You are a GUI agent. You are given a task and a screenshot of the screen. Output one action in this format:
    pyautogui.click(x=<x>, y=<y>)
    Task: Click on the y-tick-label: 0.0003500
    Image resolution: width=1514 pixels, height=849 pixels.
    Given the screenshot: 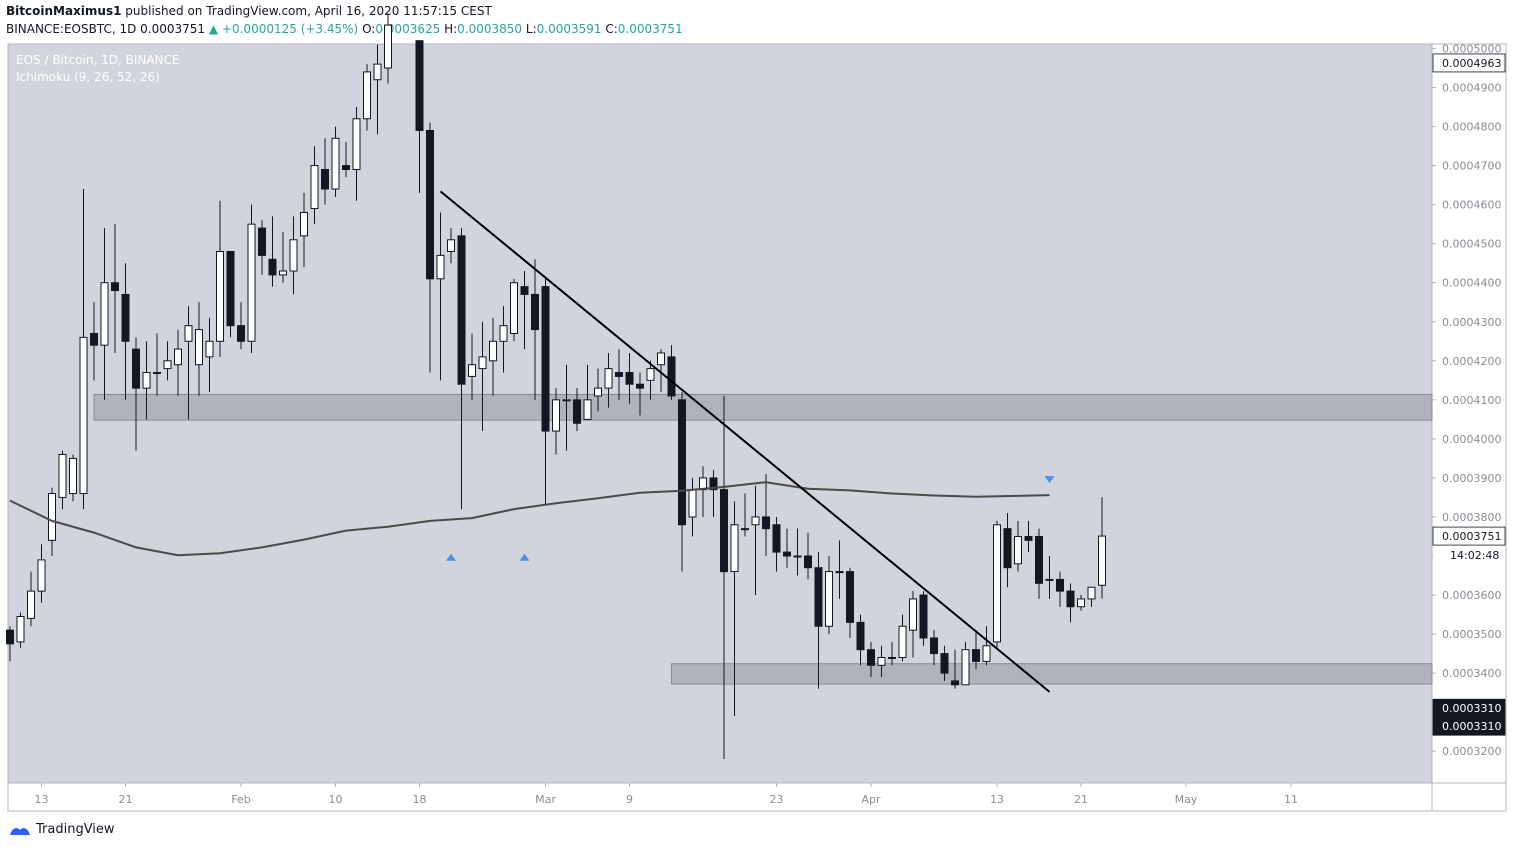 What is the action you would take?
    pyautogui.click(x=1472, y=634)
    